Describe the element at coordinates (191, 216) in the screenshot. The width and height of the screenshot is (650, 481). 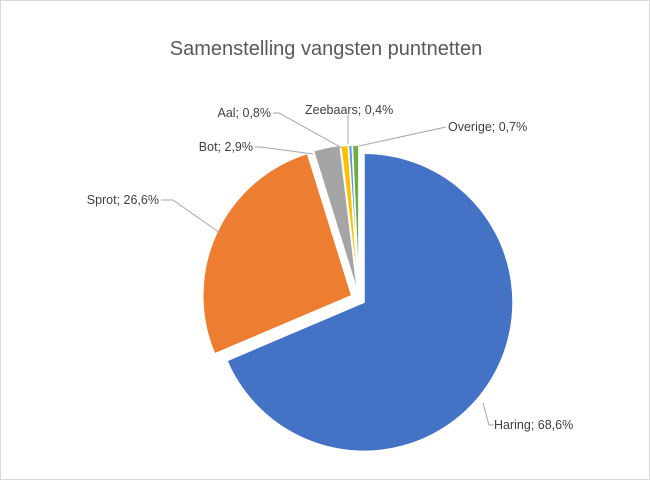
I see `leader-line-sprot` at that location.